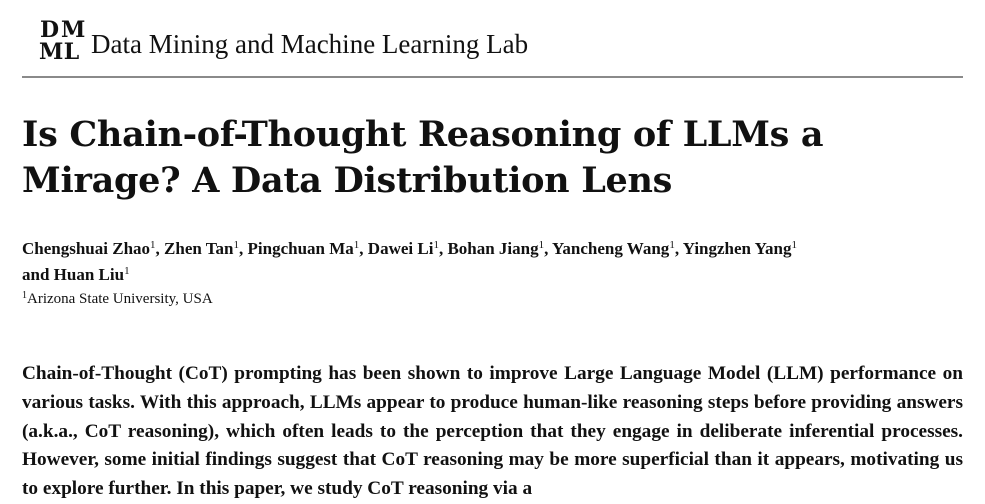 This screenshot has width=985, height=504. What do you see at coordinates (611, 248) in the screenshot?
I see `author-name: Yancheng Wang` at bounding box center [611, 248].